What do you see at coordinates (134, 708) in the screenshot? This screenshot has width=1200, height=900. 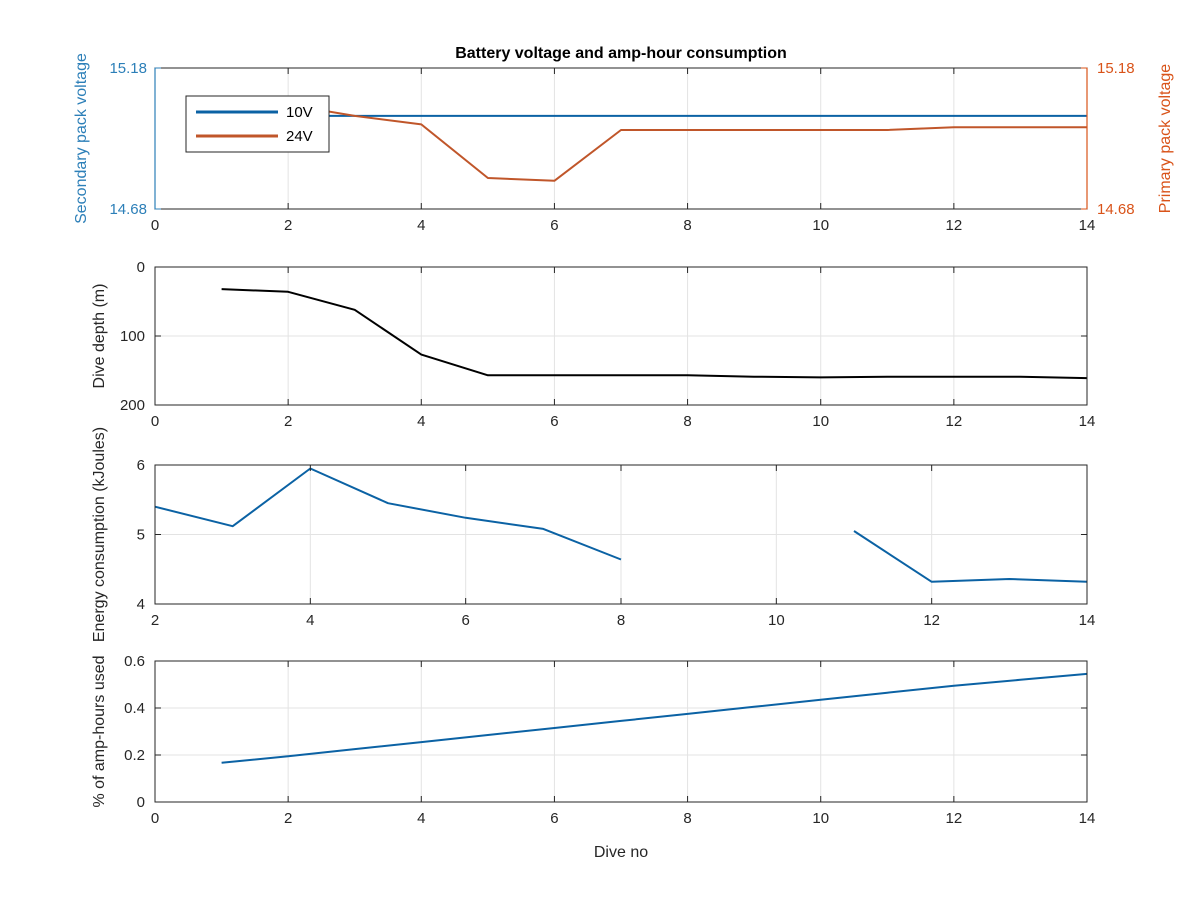 I see `y-tick-label: 0.4` at bounding box center [134, 708].